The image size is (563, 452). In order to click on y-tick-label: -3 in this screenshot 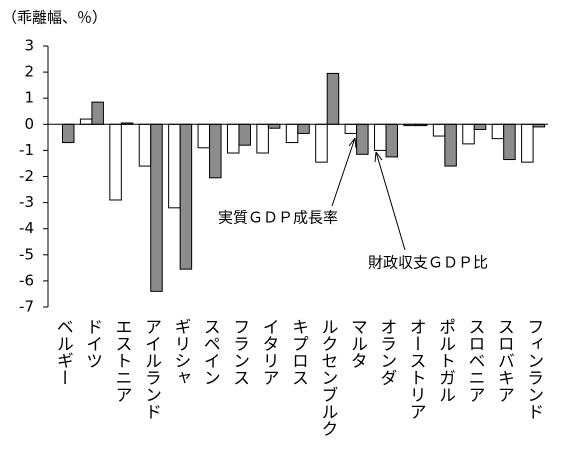, I will do `click(26, 202)`.